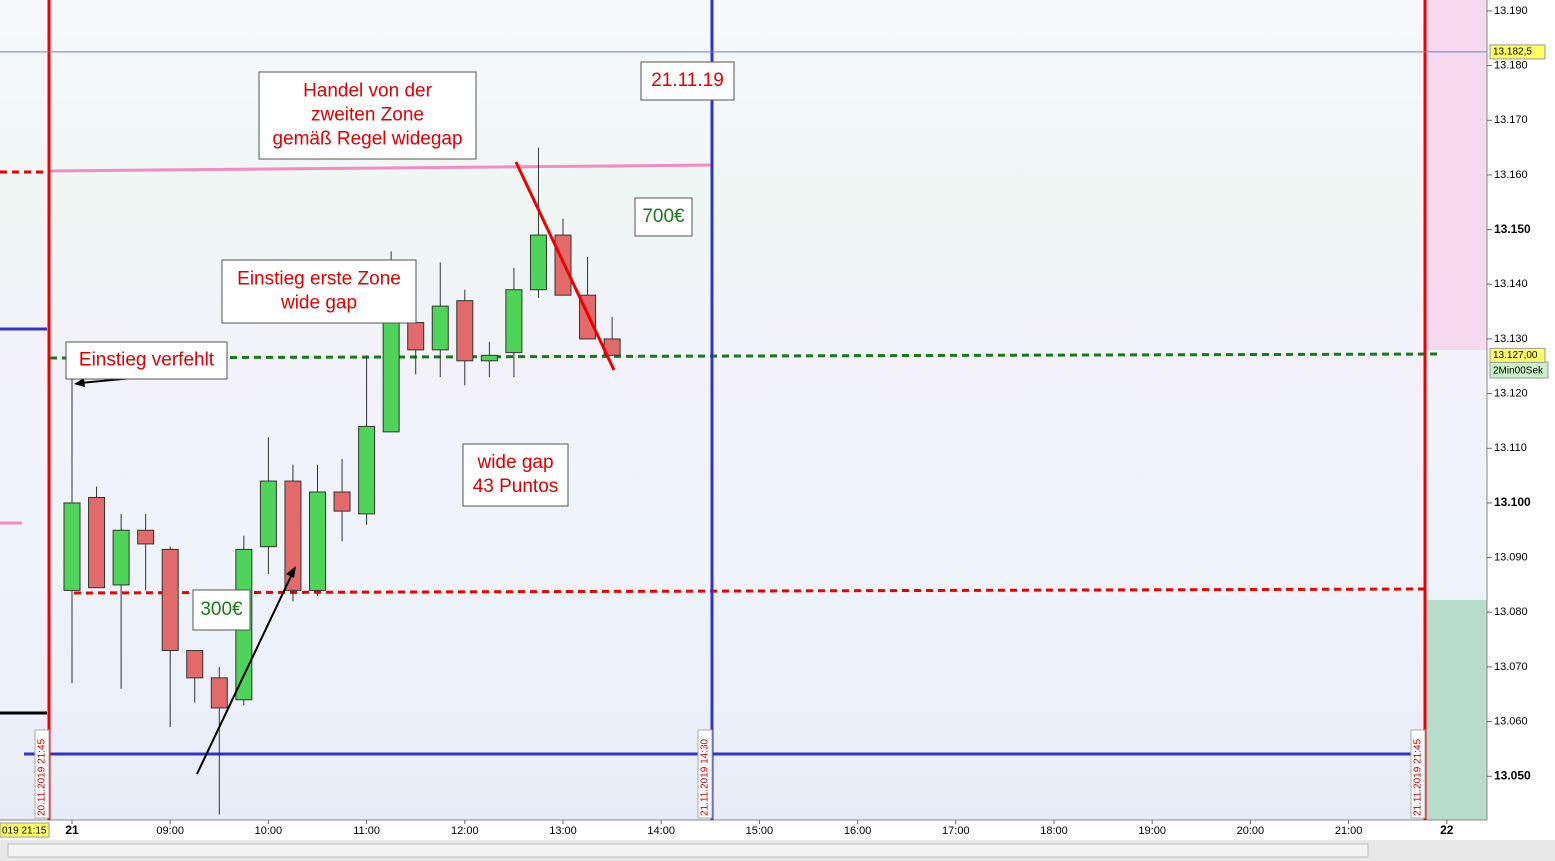 This screenshot has height=861, width=1555. What do you see at coordinates (1511, 11) in the screenshot?
I see `y-tick-label: 13.190` at bounding box center [1511, 11].